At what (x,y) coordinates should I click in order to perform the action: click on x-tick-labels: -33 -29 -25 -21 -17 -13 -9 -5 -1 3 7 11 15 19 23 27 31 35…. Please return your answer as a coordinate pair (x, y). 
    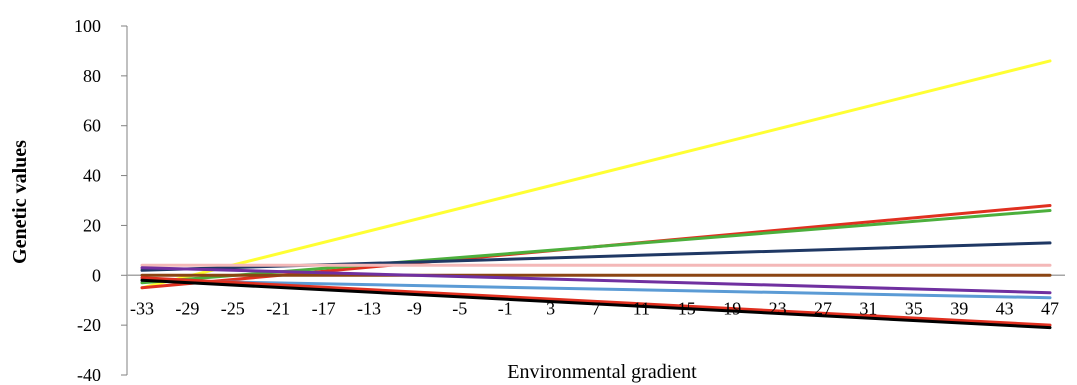
    Looking at the image, I should click on (594, 308).